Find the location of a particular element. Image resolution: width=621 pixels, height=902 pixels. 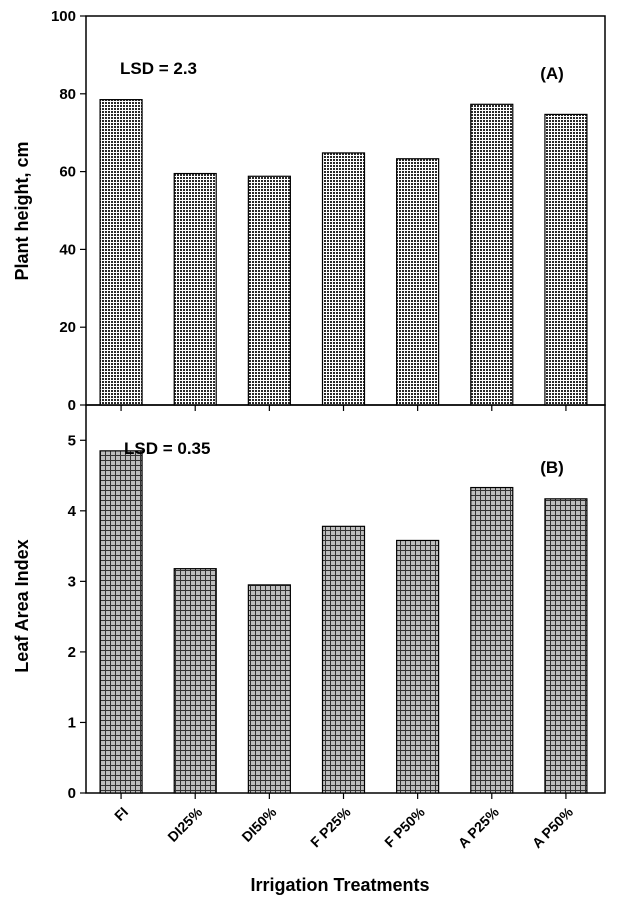

x-tick-label: DI25% is located at coordinates (184, 823).